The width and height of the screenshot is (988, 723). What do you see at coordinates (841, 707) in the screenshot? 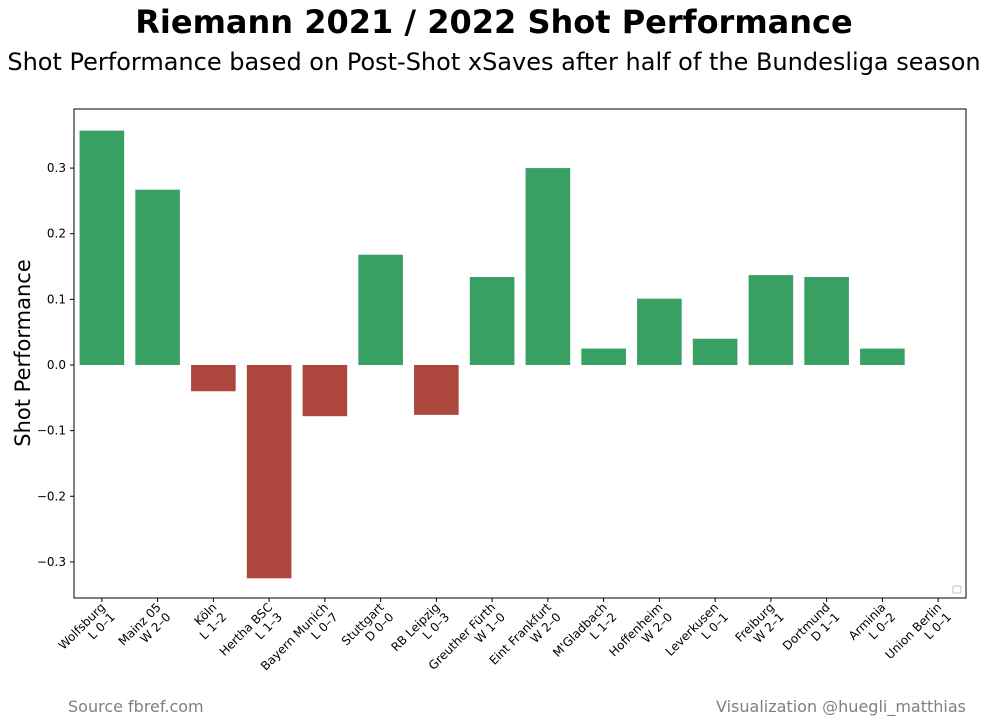
I see `footer-credit: Visualization @huegli_matthias` at bounding box center [841, 707].